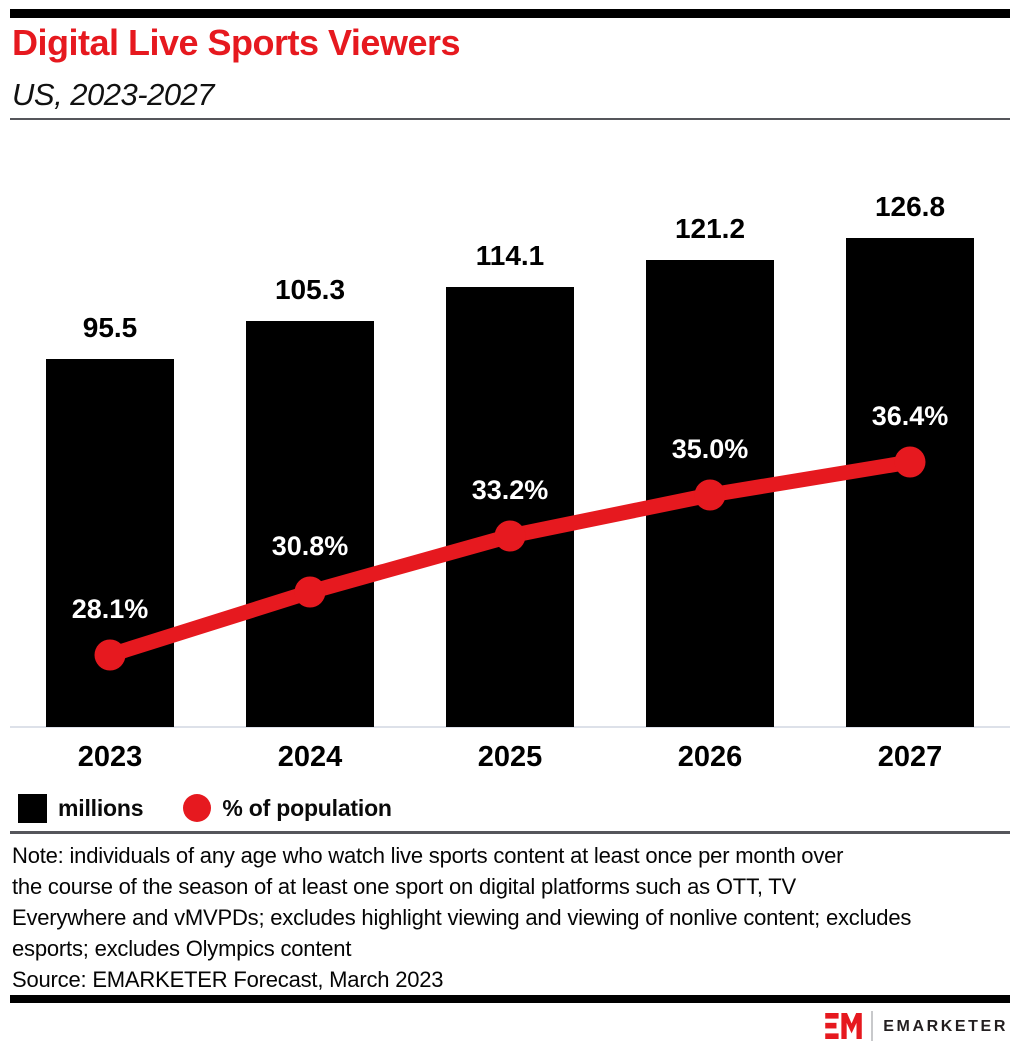 This screenshot has height=1048, width=1020. What do you see at coordinates (510, 757) in the screenshot?
I see `x-axis-label-2025: 2025` at bounding box center [510, 757].